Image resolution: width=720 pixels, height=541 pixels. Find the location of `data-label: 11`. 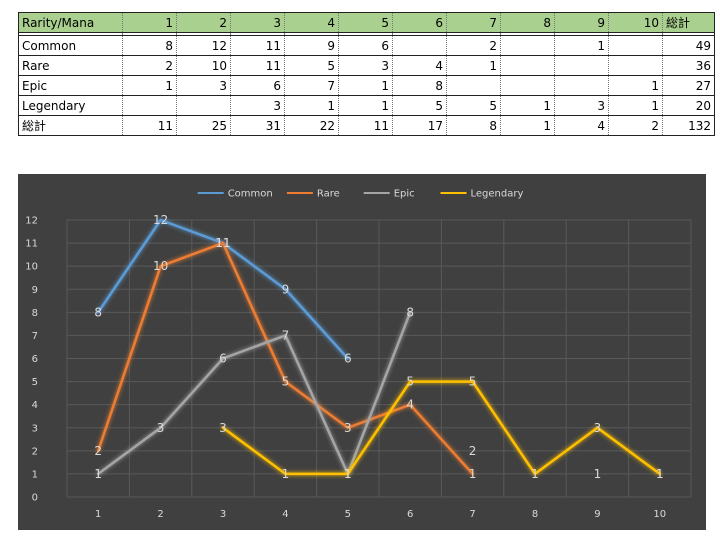

data-label: 11 is located at coordinates (222, 243).